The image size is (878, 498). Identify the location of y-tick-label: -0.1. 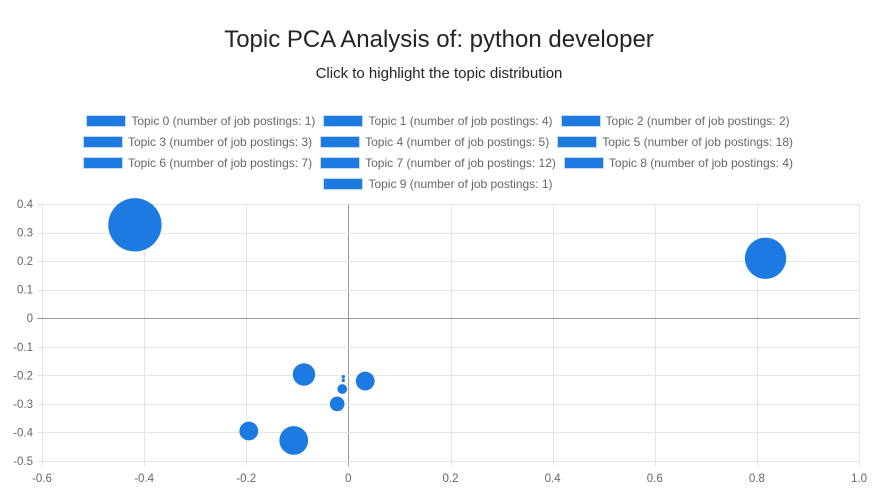
(23, 348).